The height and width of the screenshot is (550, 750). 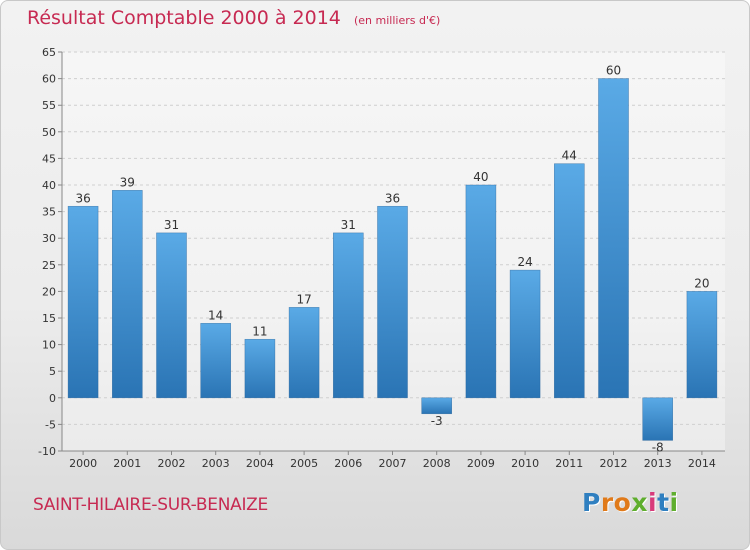 I want to click on bar-2012, so click(x=613, y=238).